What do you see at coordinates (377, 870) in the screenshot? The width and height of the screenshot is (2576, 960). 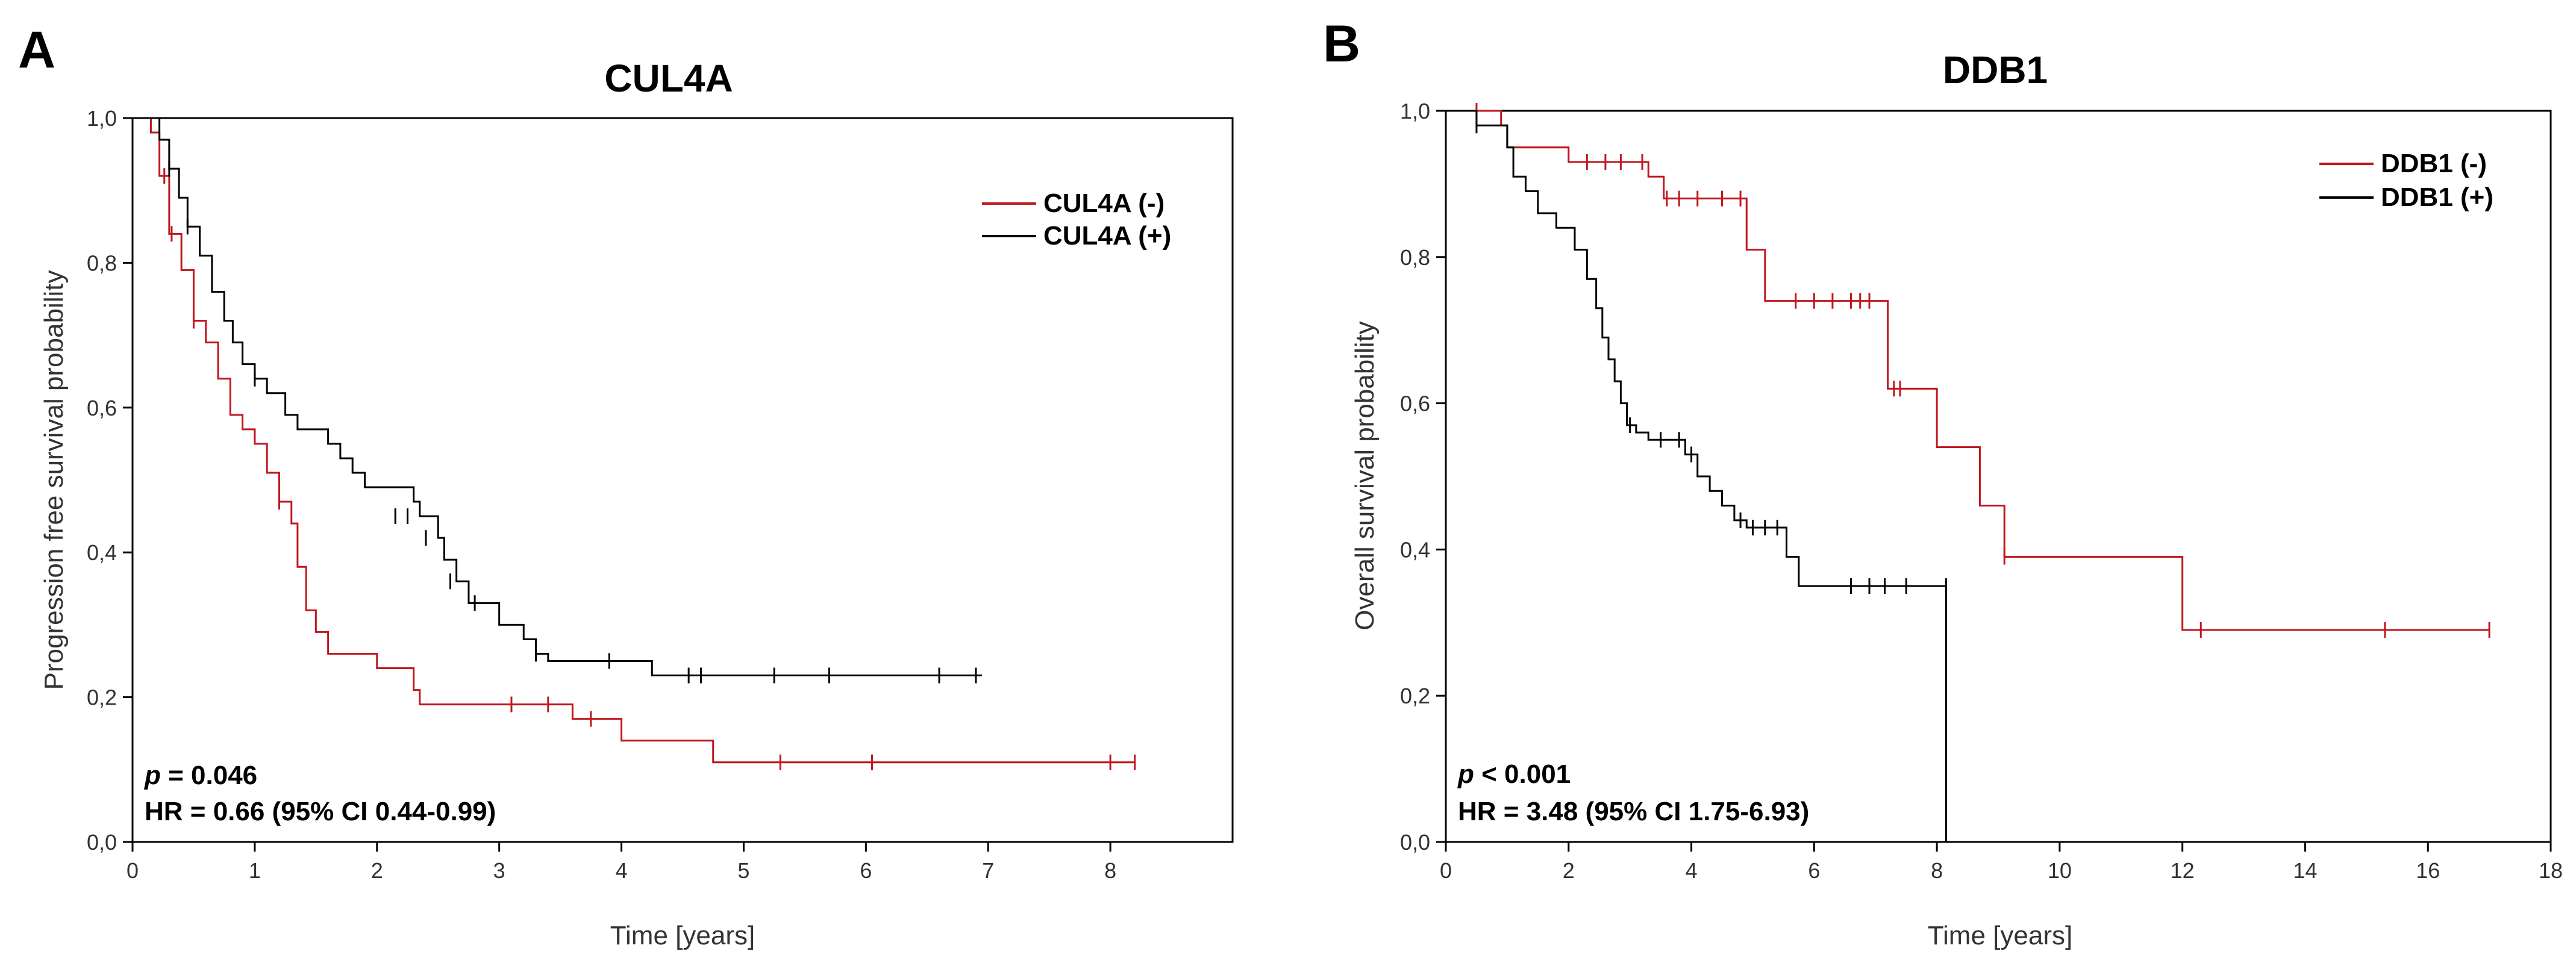 I see `x-tick-label-a-2: 2` at bounding box center [377, 870].